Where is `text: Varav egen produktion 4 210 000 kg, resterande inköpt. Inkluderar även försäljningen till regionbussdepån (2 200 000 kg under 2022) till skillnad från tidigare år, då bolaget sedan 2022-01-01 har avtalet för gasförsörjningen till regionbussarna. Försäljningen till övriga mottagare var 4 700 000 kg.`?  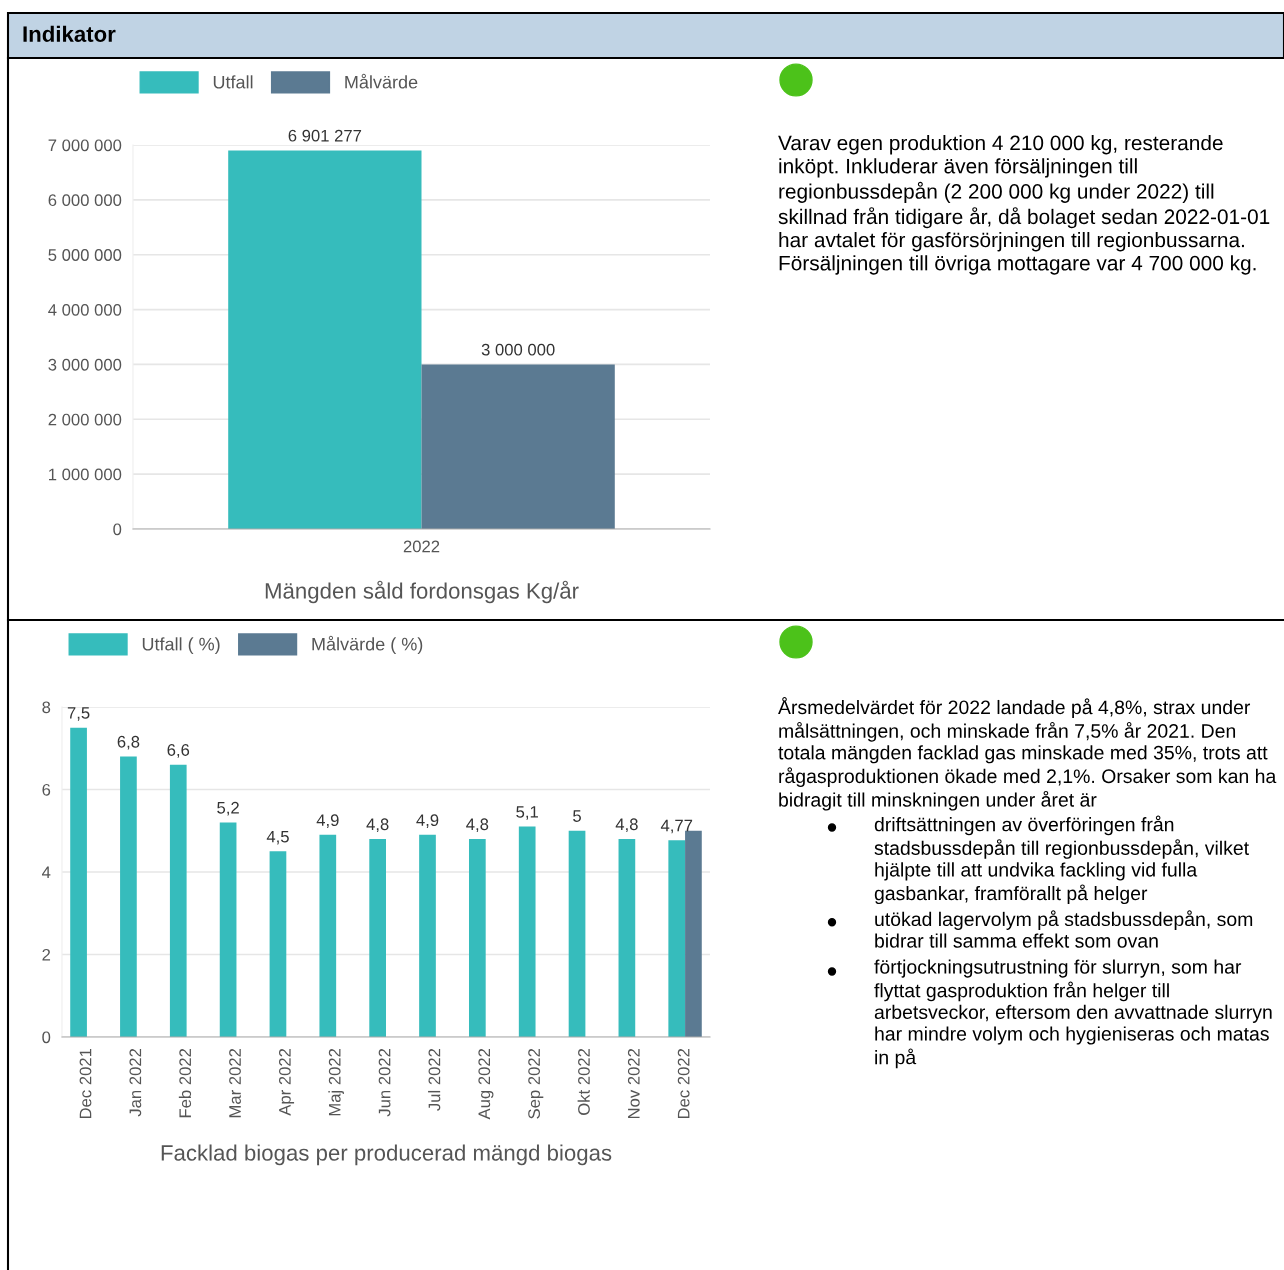
text: Varav egen produktion 4 210 000 kg, resterande inköpt. Inkluderar även försäljningen till regionbussdepån (2 200 000 kg under 2022) till skillnad från tidigare år, då bolaget sedan 2022-01-01 har avtalet för gasförsörjningen till regionbussarna. Försäljningen till övriga mottagare var 4 700 000 kg. is located at coordinates (1024, 205).